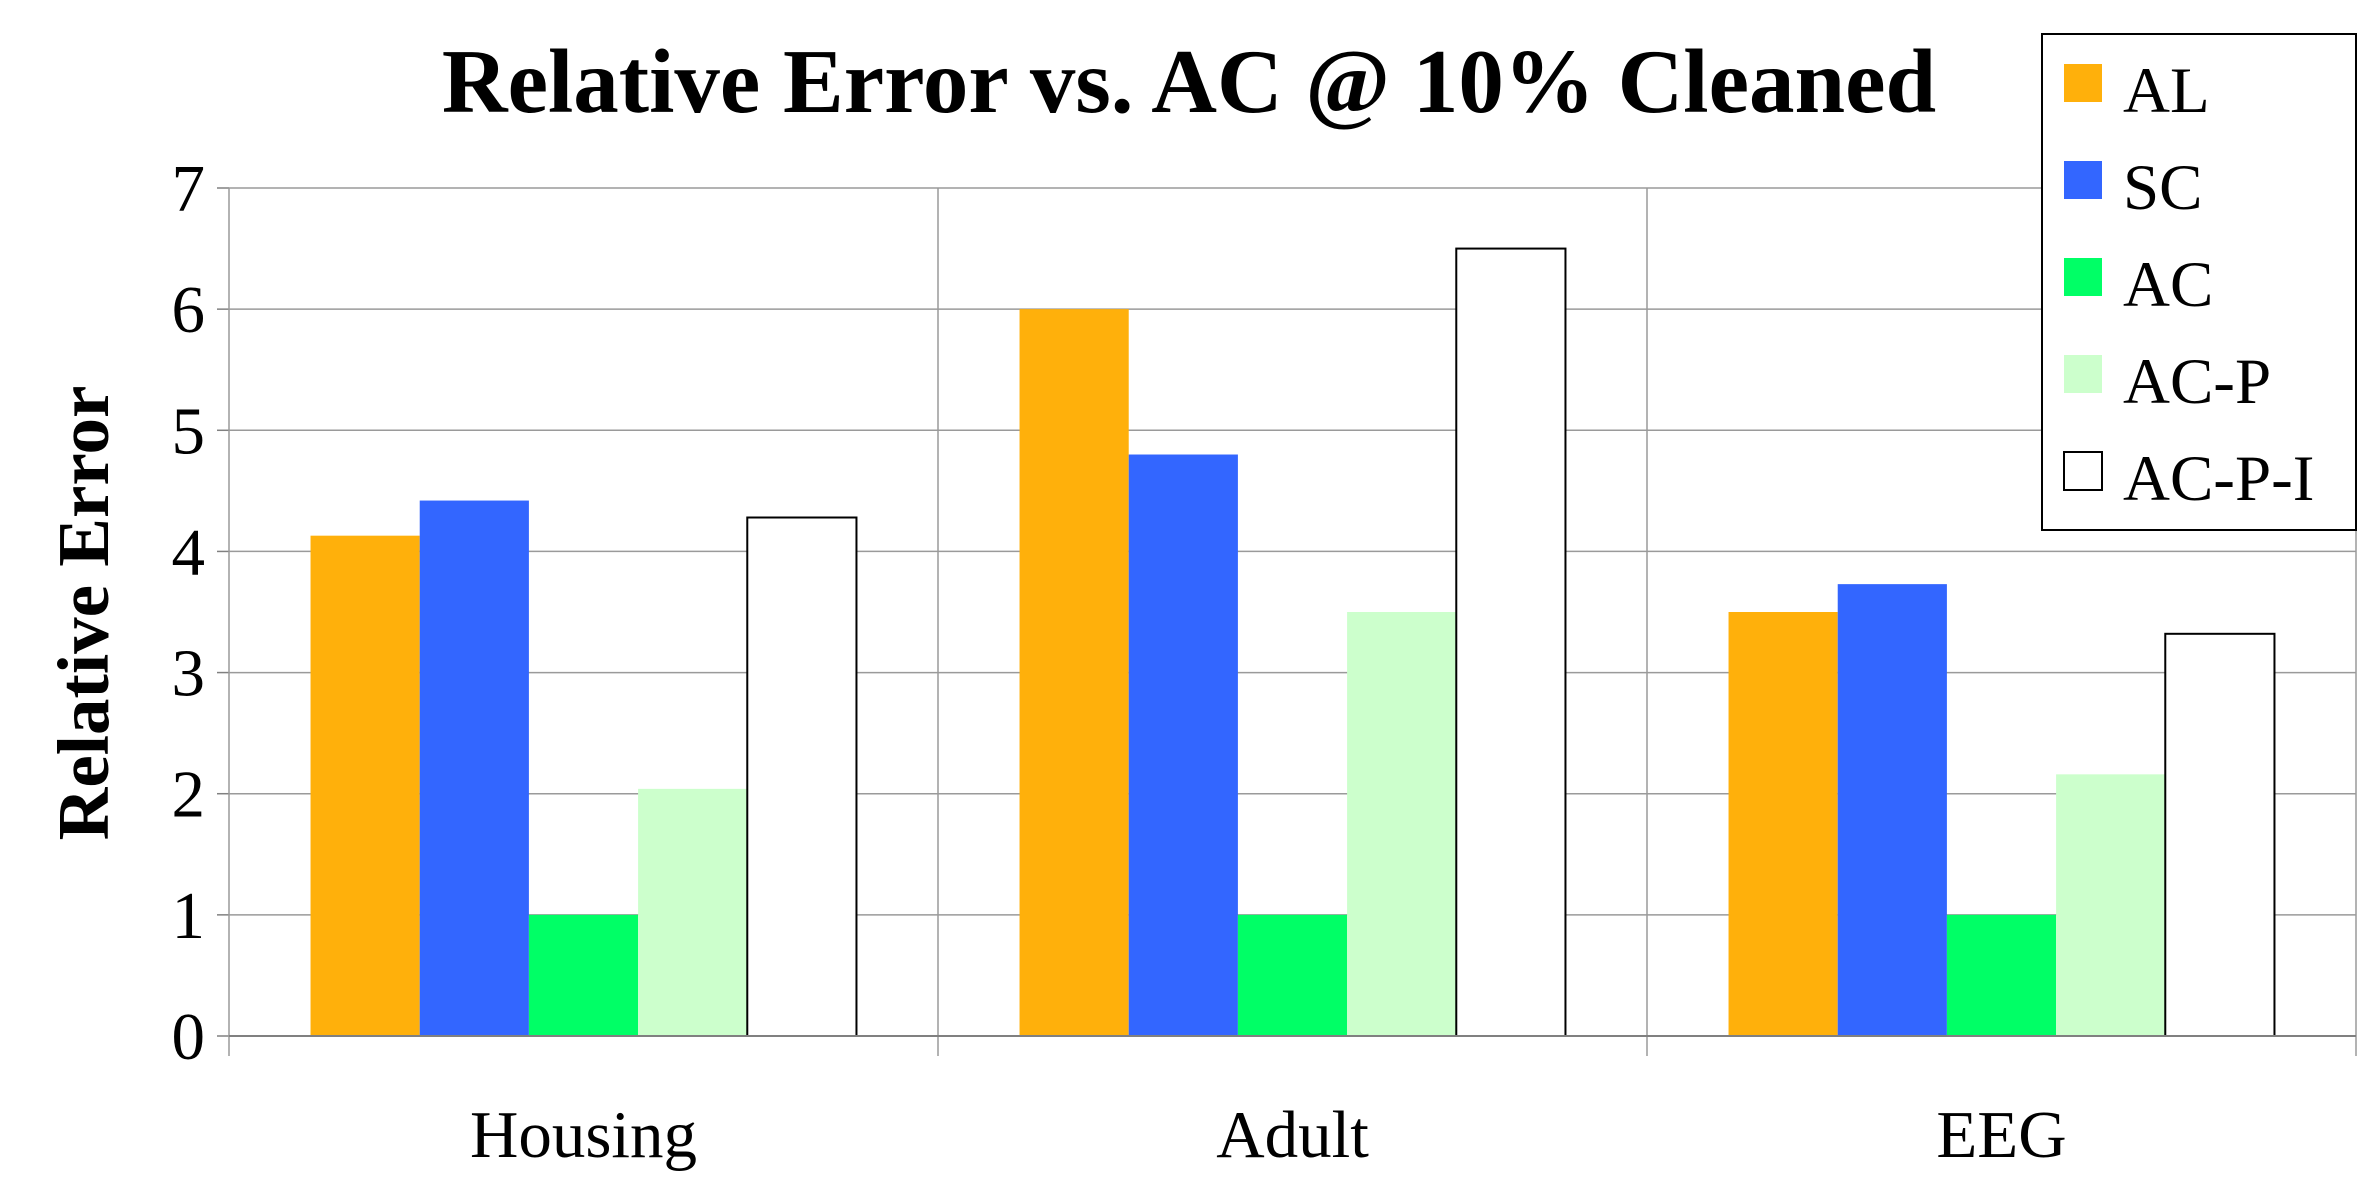 The width and height of the screenshot is (2376, 1183). I want to click on y-tick-labels: 0 1 2 3 4 5 6 7, so click(189, 613).